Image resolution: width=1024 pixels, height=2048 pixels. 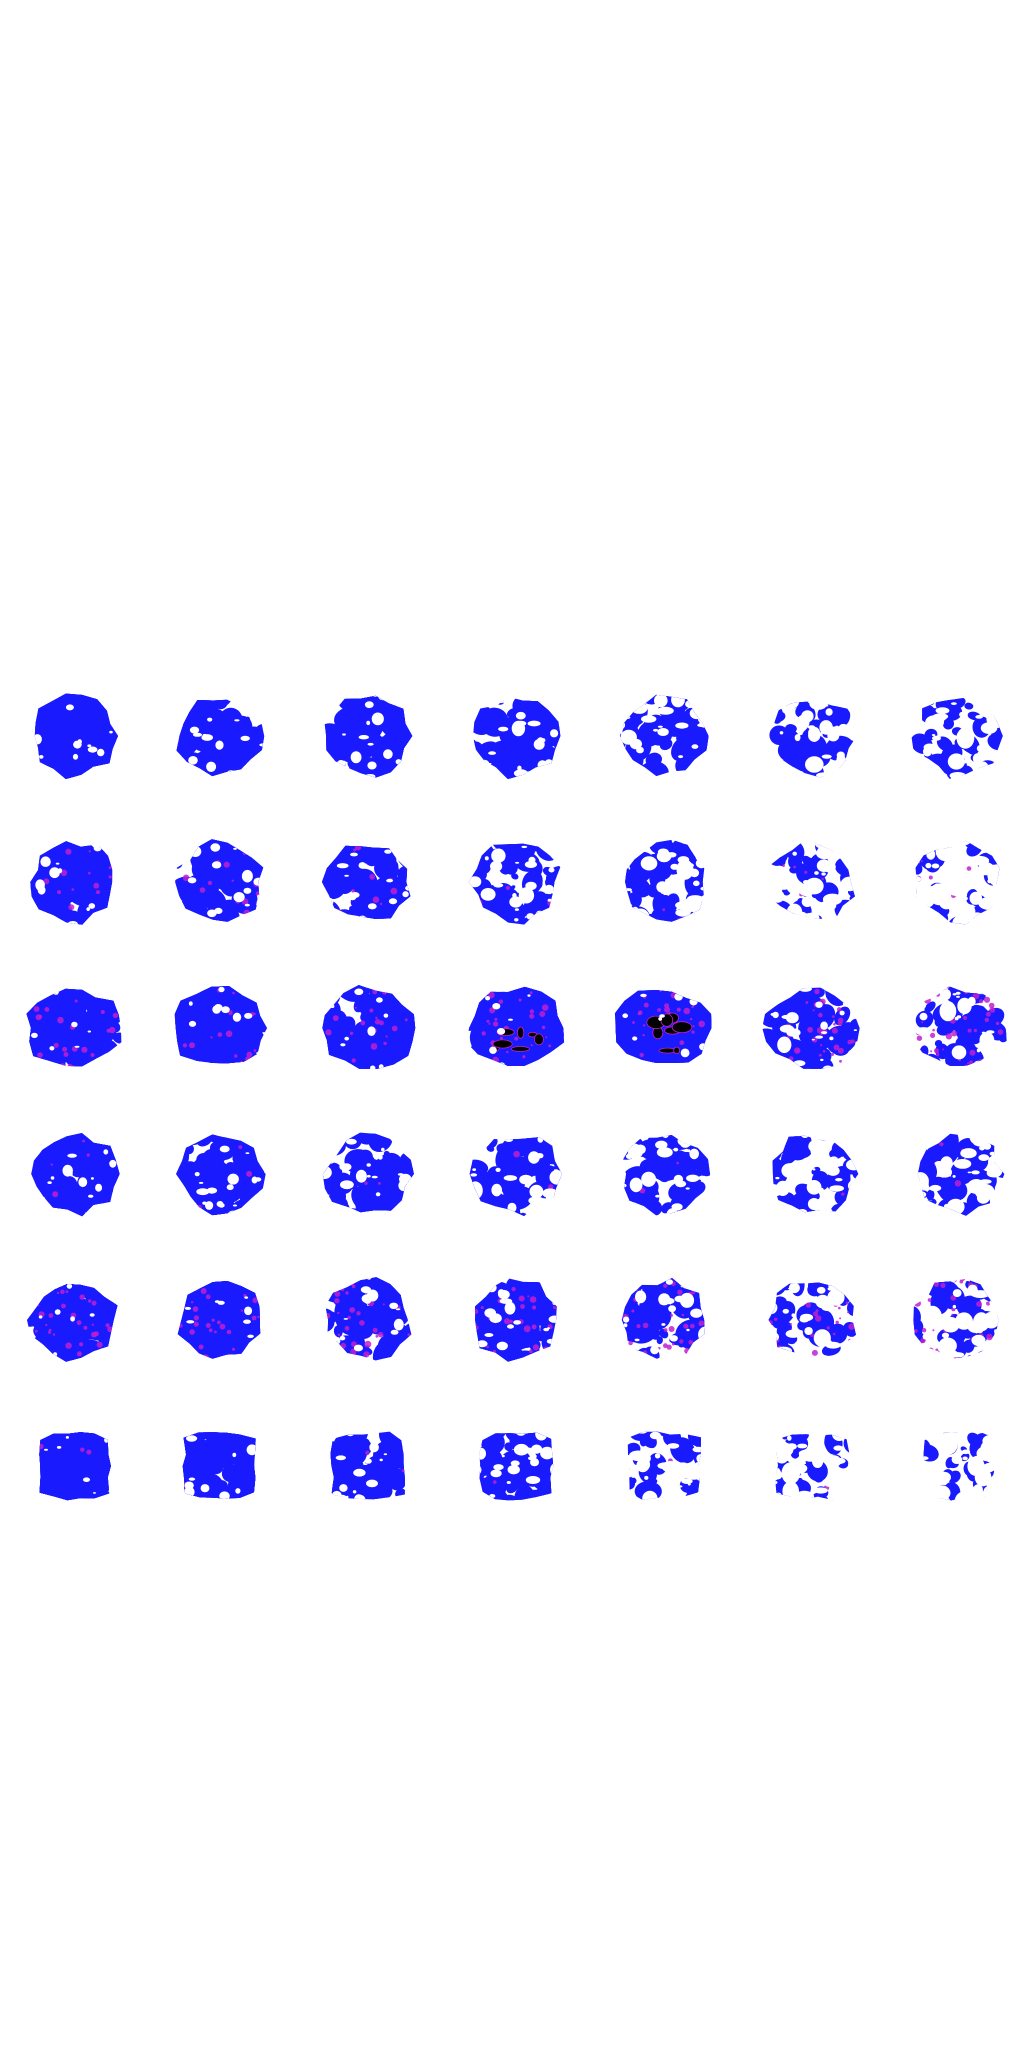 I want to click on particle-r4-c2, so click(x=221, y=1175).